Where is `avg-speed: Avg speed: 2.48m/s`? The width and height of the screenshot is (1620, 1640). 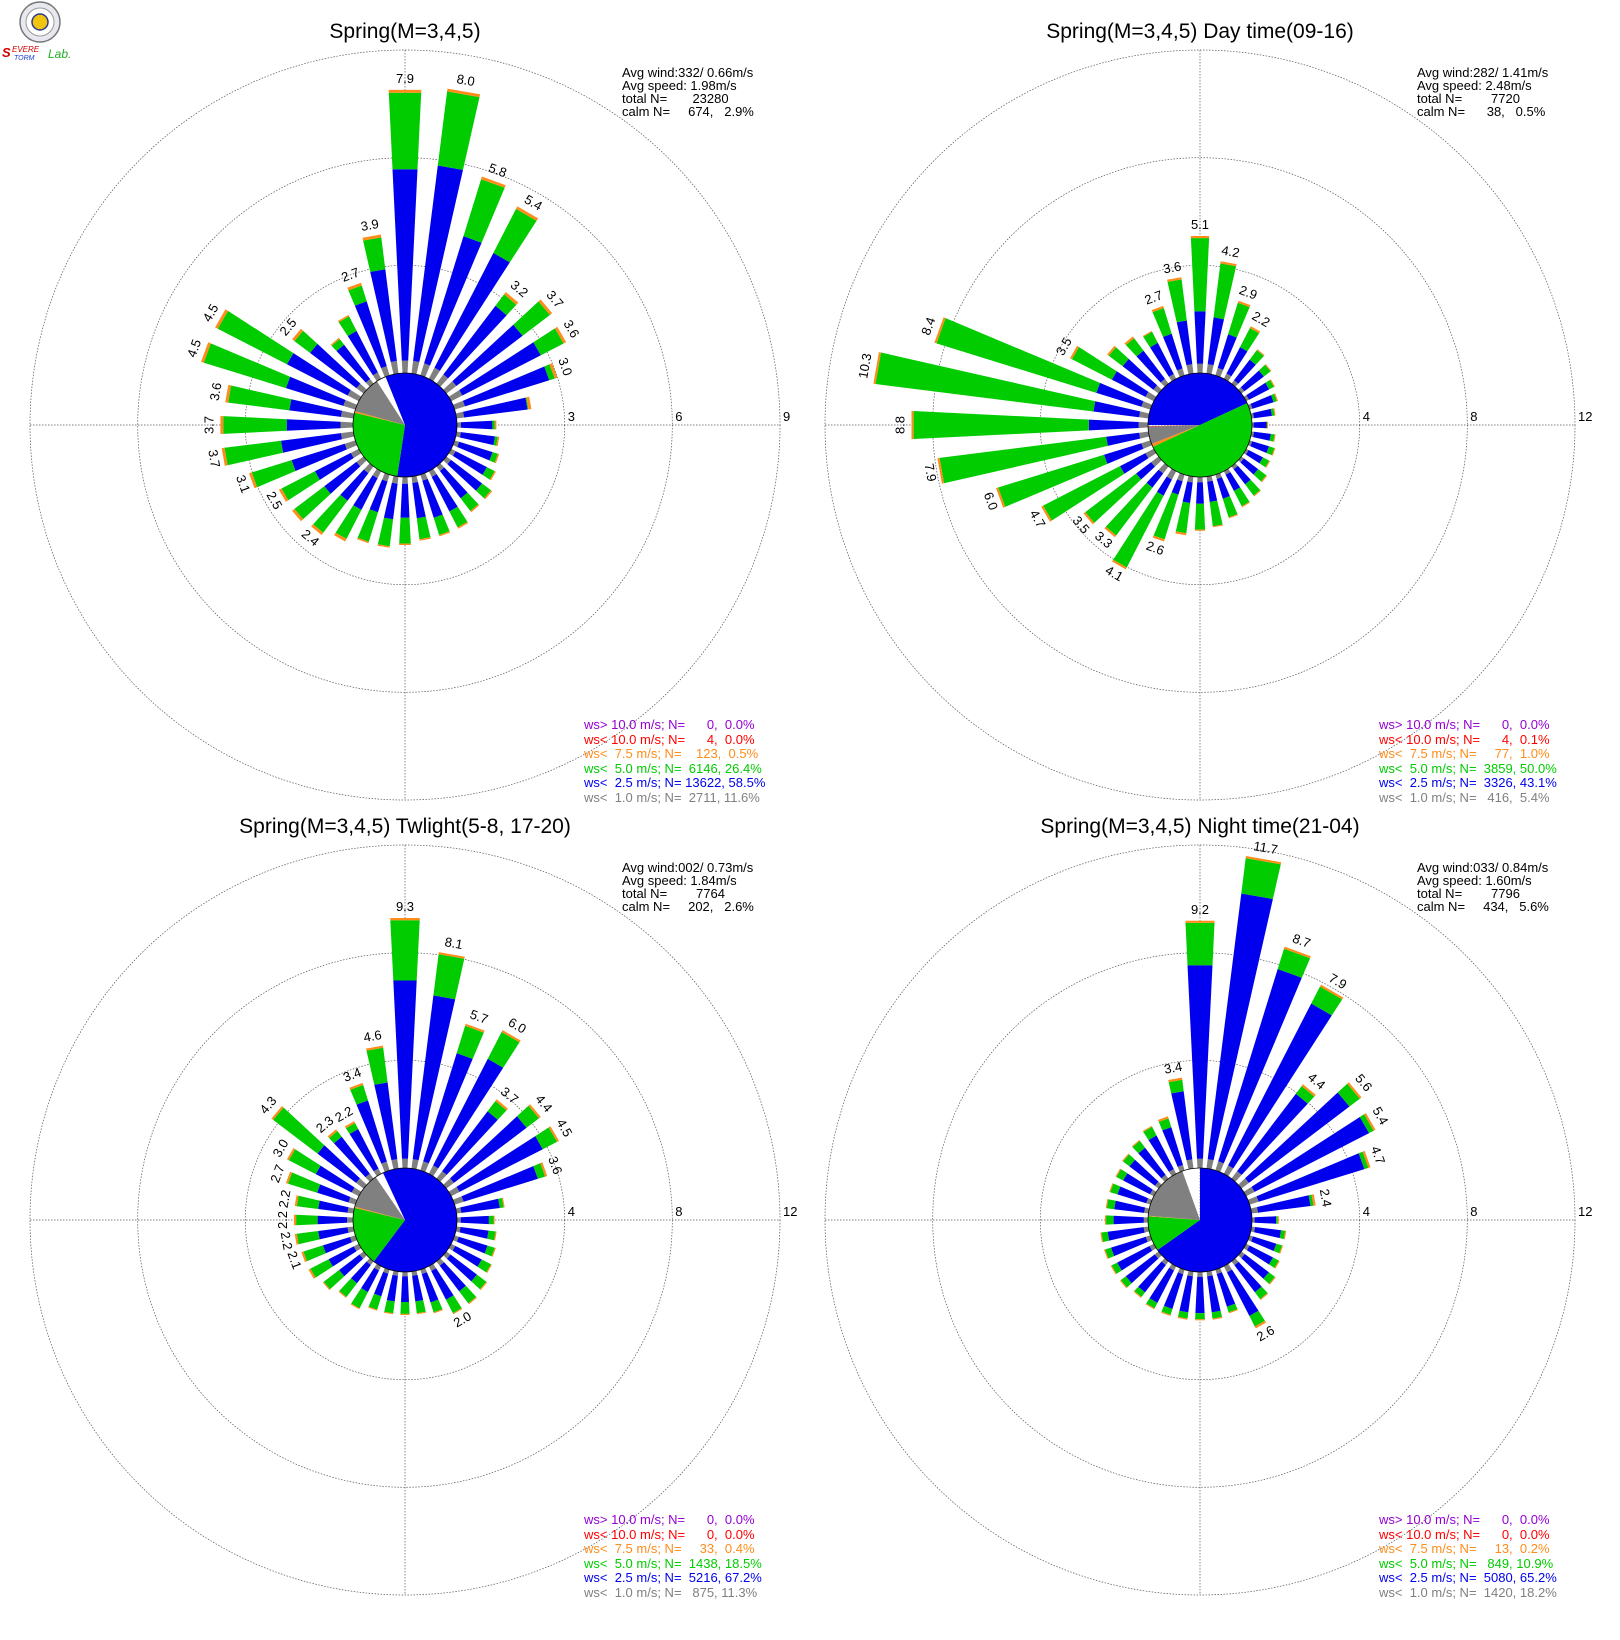
avg-speed: Avg speed: 2.48m/s is located at coordinates (1474, 85).